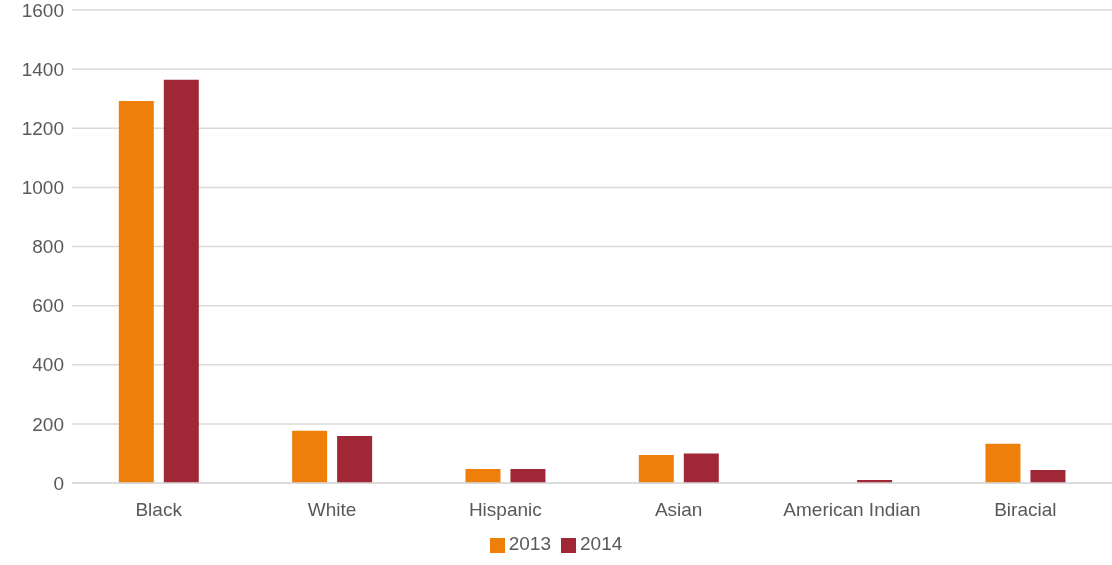  I want to click on y-tick-label: 200, so click(48, 424).